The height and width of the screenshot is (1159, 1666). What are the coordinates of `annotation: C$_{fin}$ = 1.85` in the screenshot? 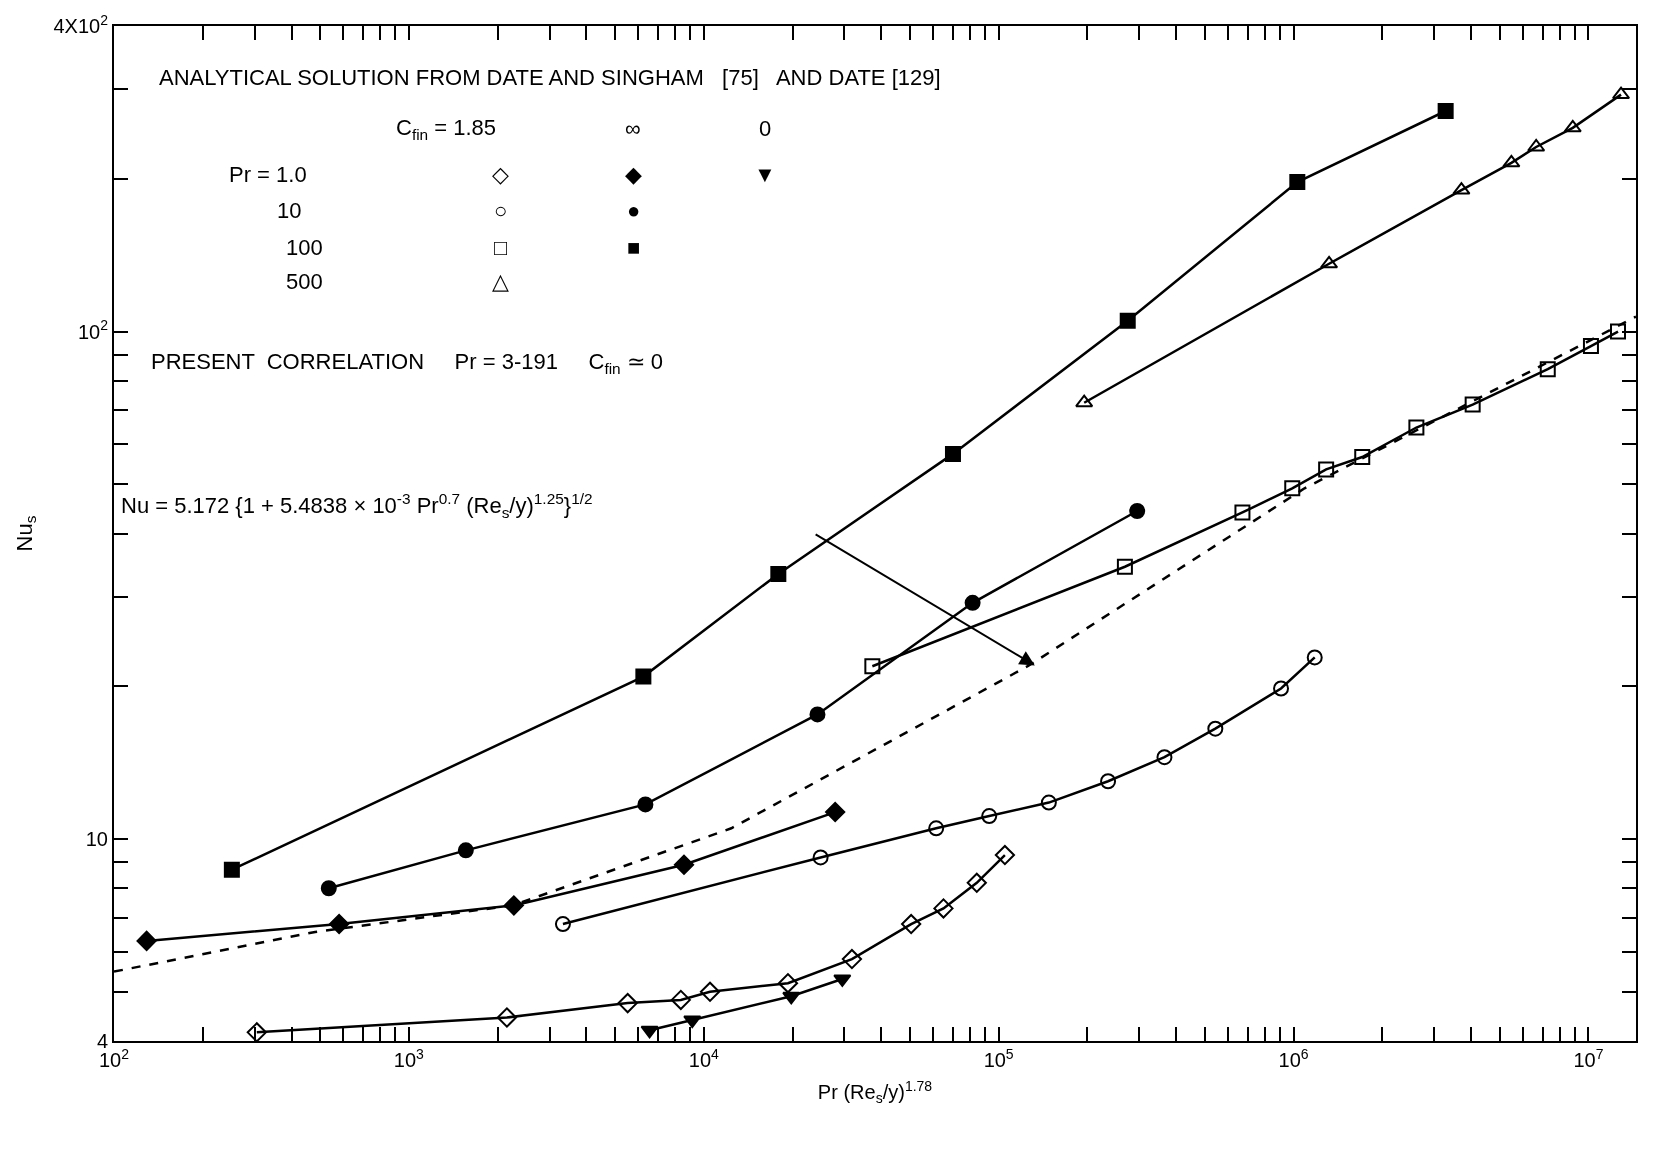 It's located at (446, 129).